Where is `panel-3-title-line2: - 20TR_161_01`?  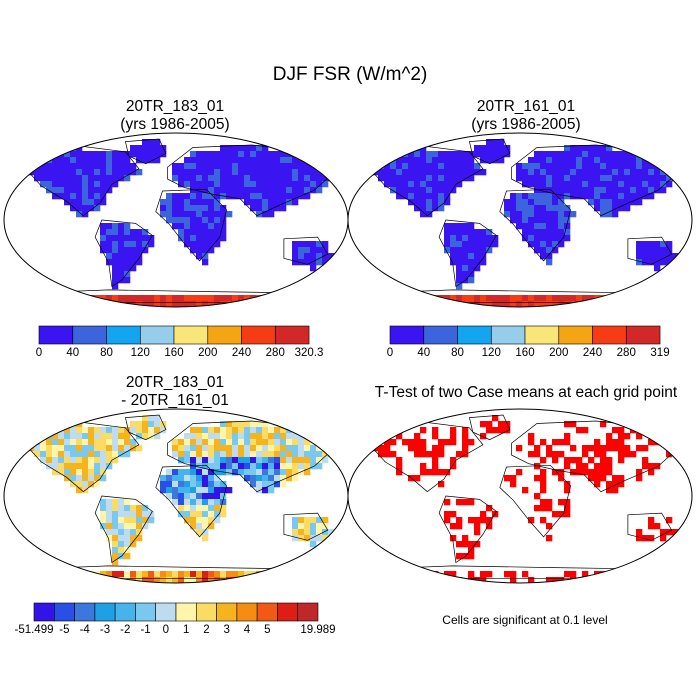
panel-3-title-line2: - 20TR_161_01 is located at coordinates (175, 400).